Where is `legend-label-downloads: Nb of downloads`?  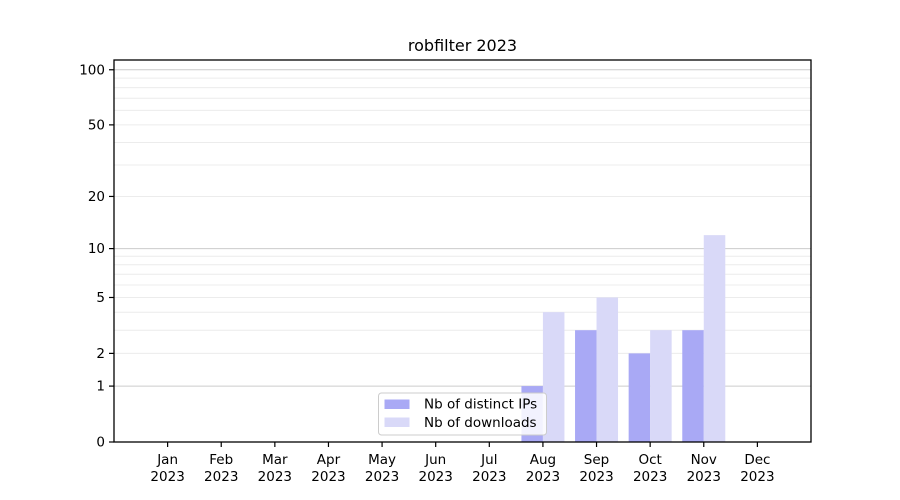 legend-label-downloads: Nb of downloads is located at coordinates (480, 423).